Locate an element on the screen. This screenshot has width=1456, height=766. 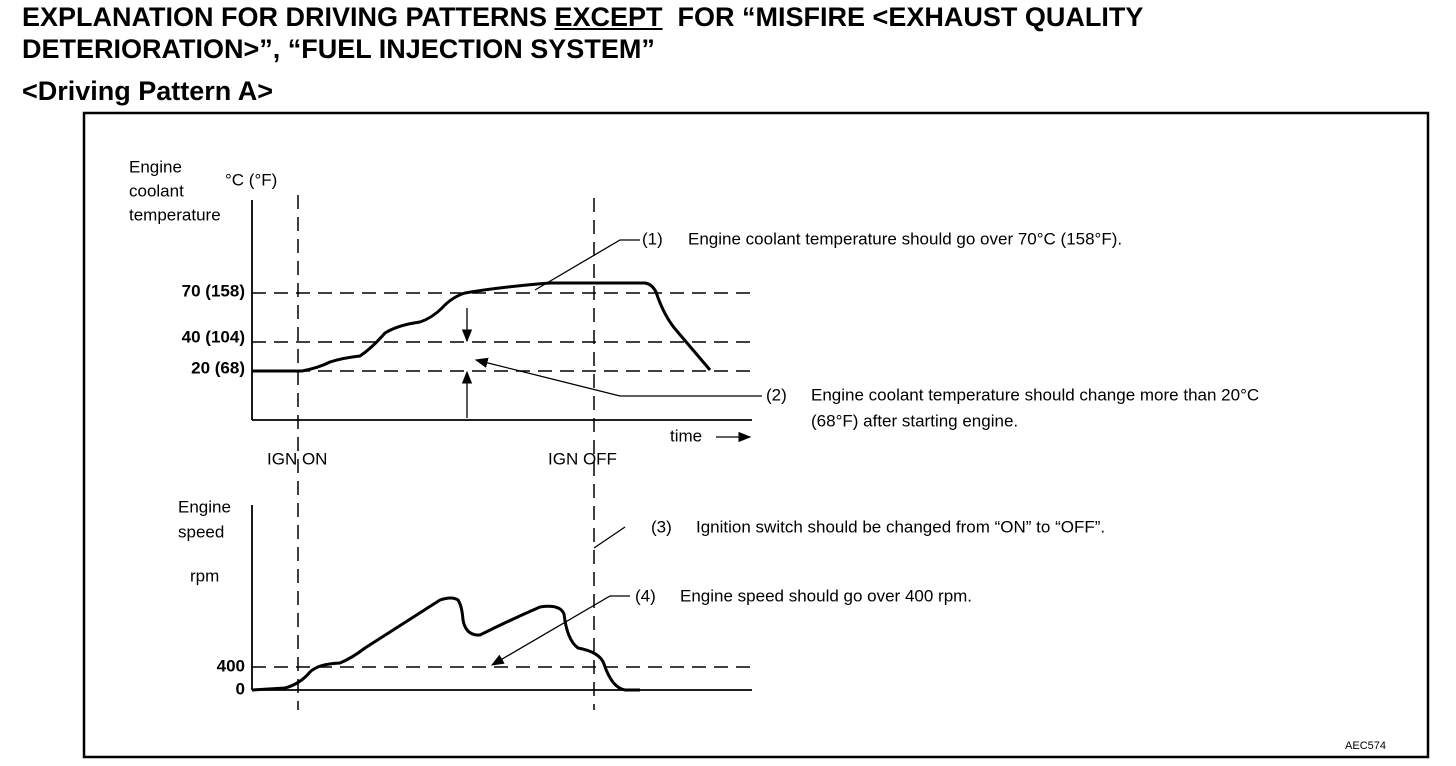
title-end: FOR “MISFIRE <EXHAUST QUALITY is located at coordinates (903, 17).